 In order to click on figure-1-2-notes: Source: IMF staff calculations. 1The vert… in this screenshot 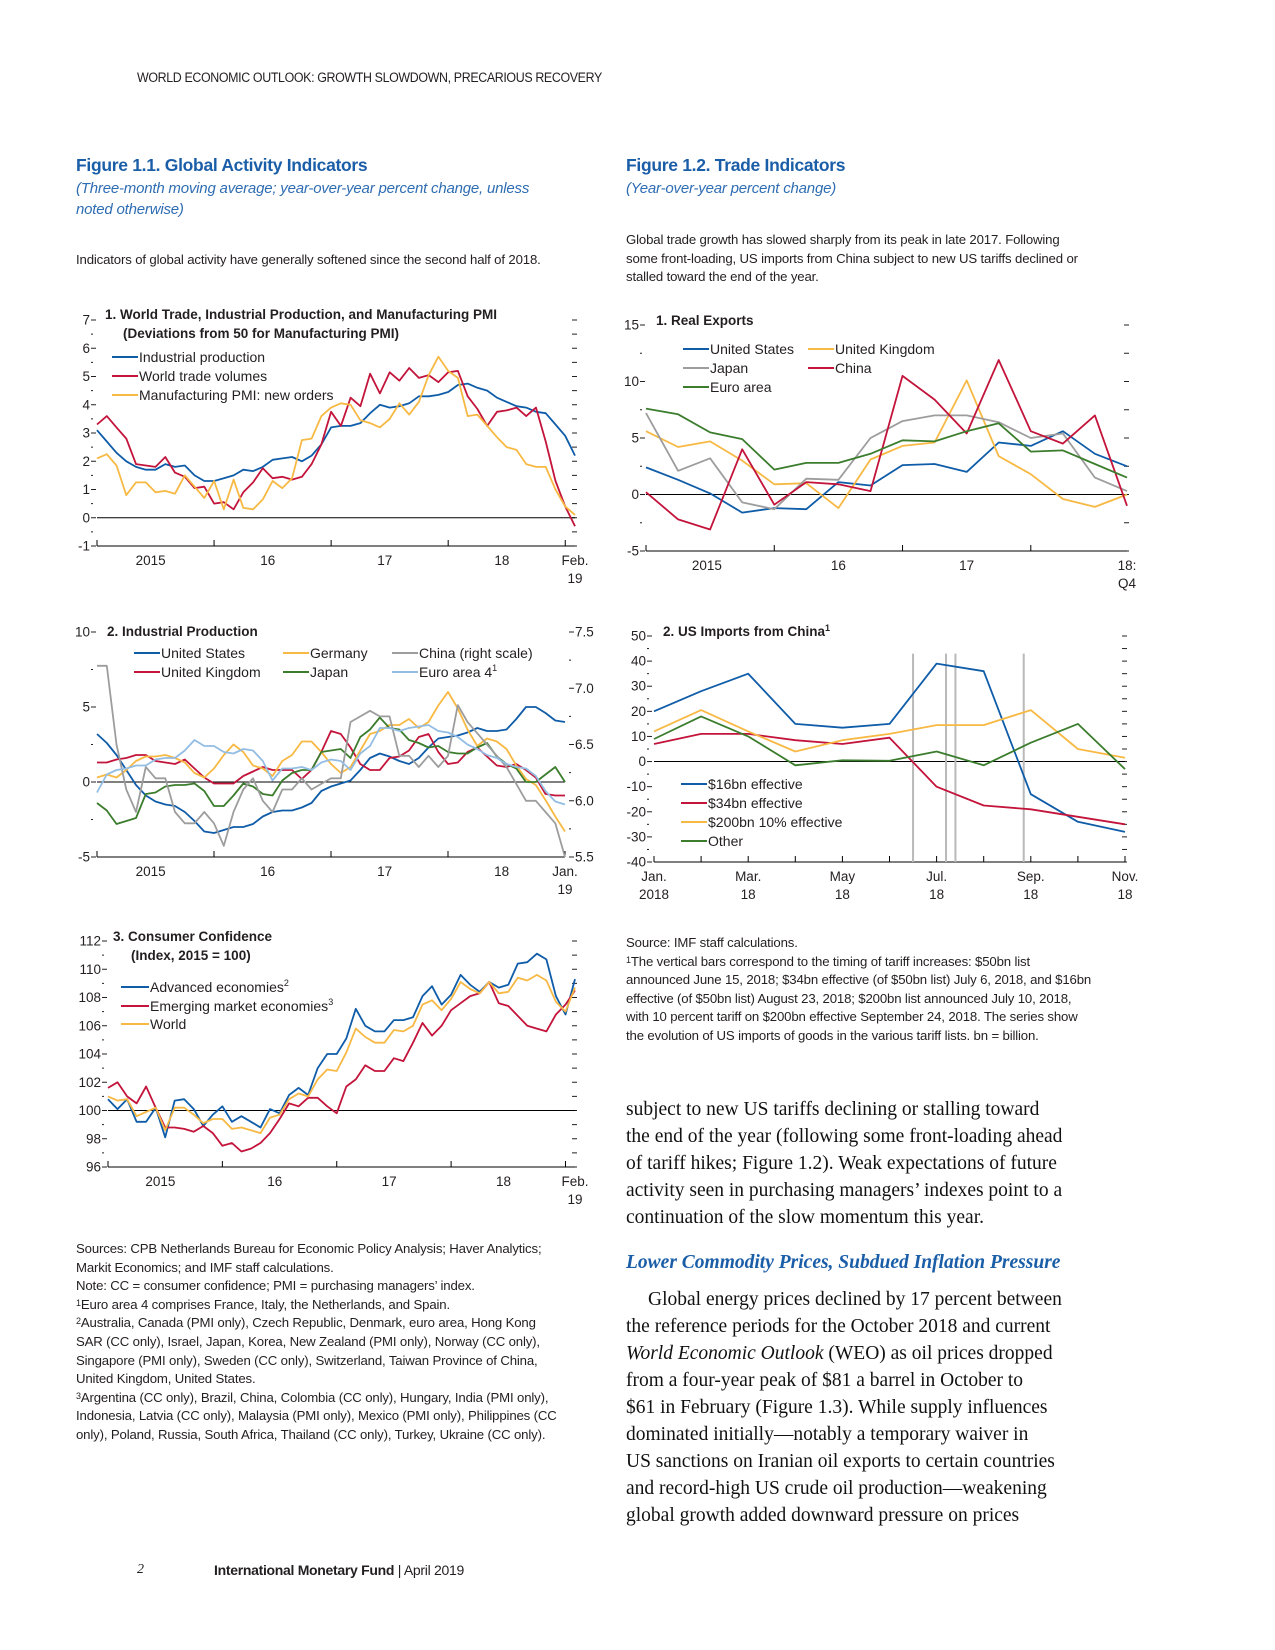, I will do `click(858, 990)`.